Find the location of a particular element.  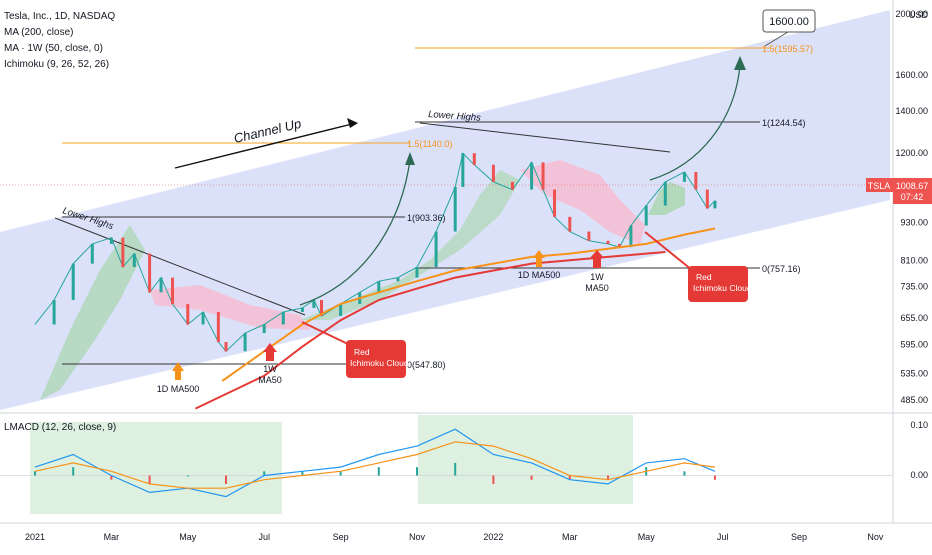

red-cloud-1-line-1: Red is located at coordinates (362, 352).